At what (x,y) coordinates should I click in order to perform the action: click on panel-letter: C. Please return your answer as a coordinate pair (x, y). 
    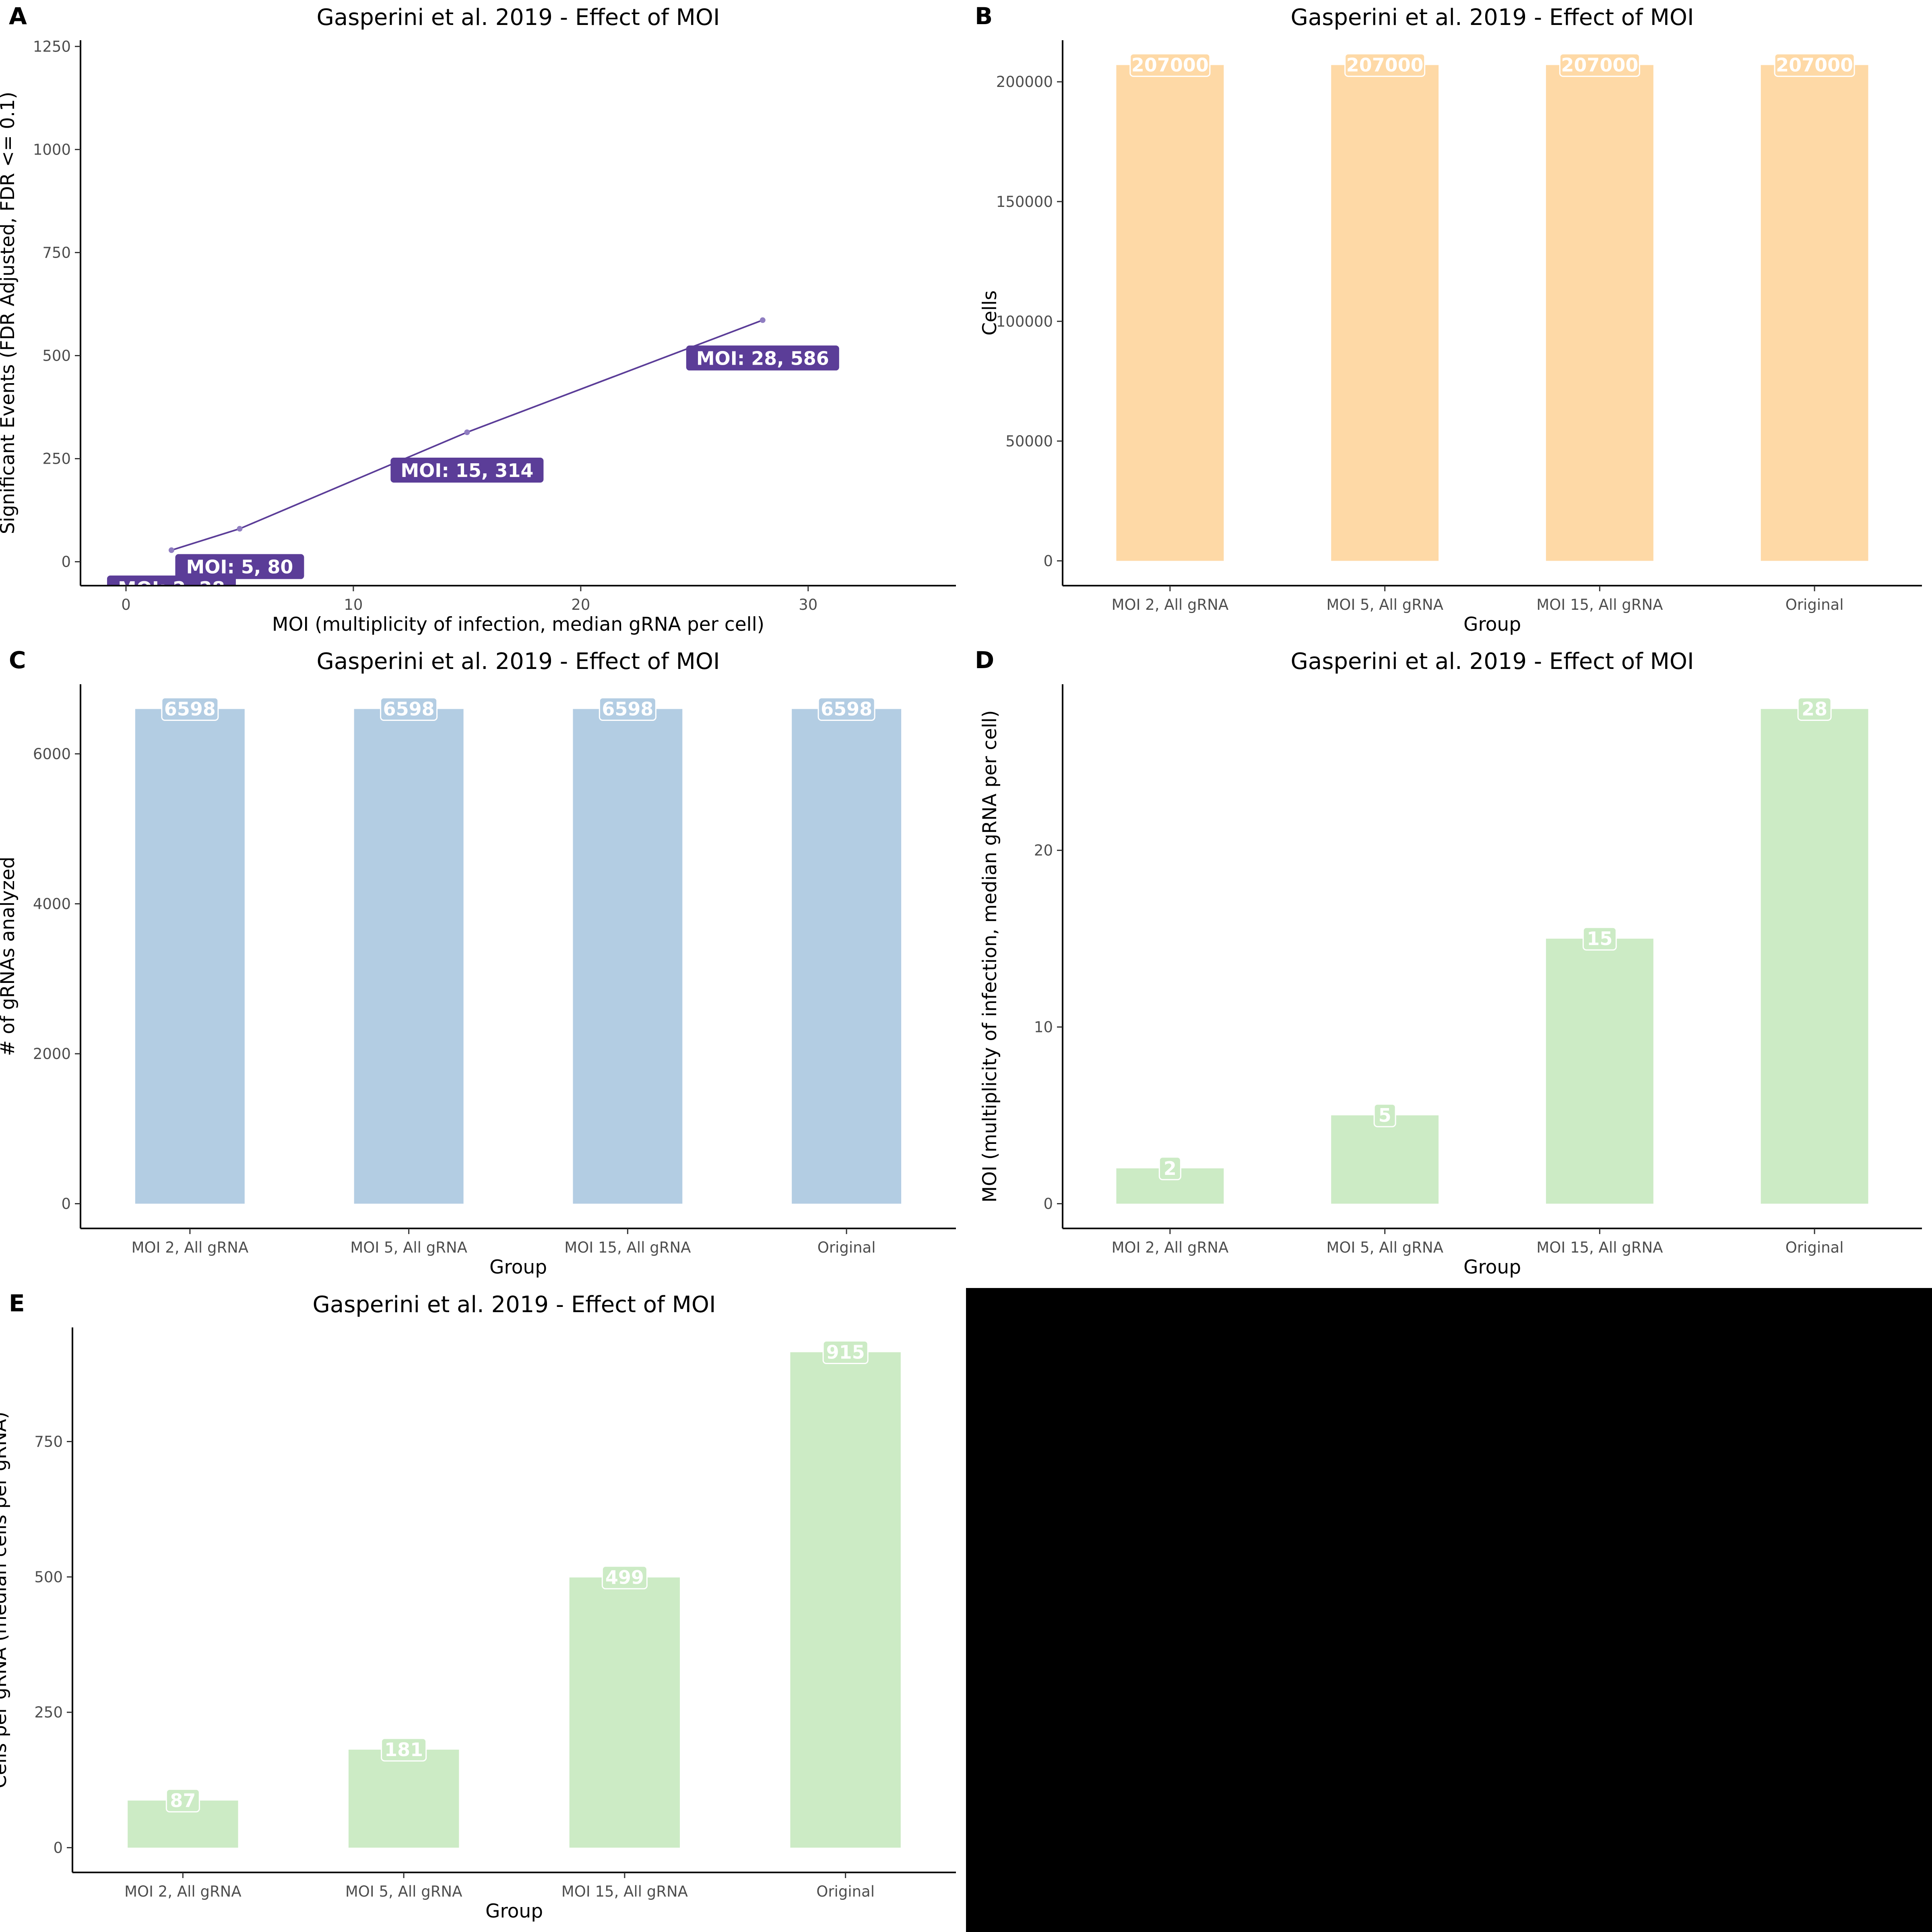
    Looking at the image, I should click on (17, 660).